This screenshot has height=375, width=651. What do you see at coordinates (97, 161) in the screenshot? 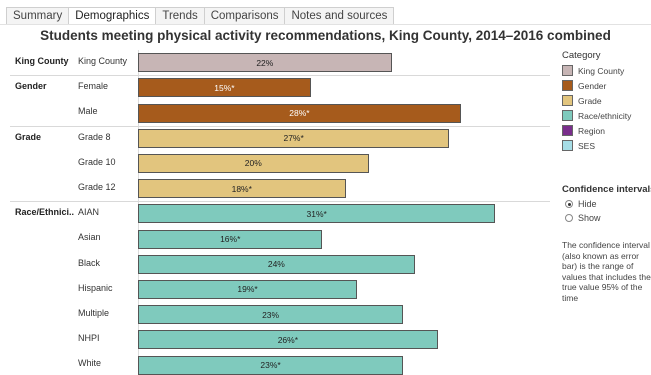
I see `row-label: Grade 10` at bounding box center [97, 161].